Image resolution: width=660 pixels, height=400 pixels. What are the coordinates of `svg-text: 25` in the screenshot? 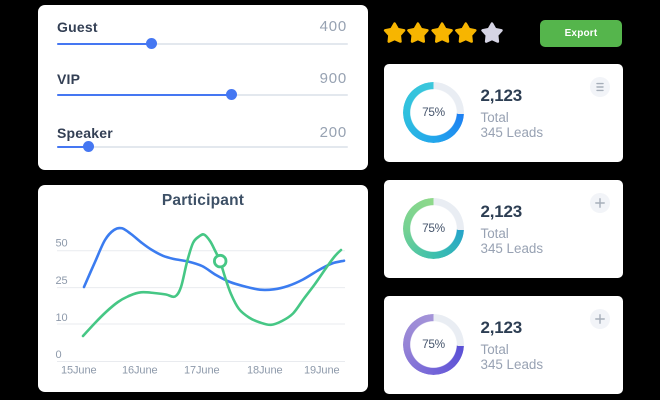 It's located at (62, 281).